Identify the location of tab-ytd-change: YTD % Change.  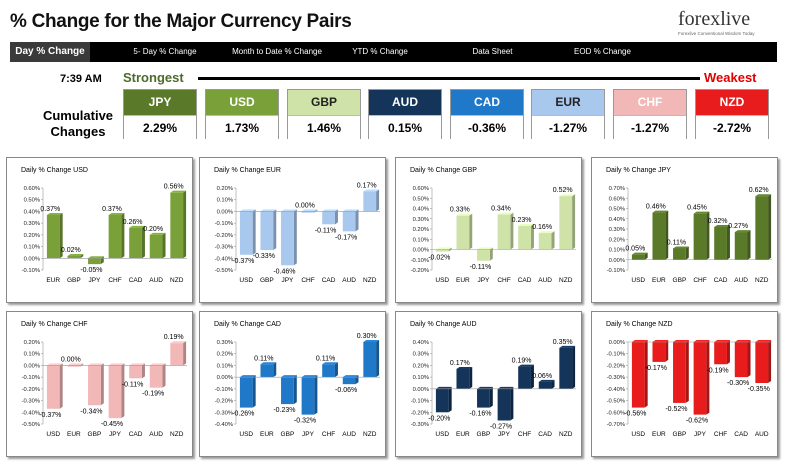
(380, 51).